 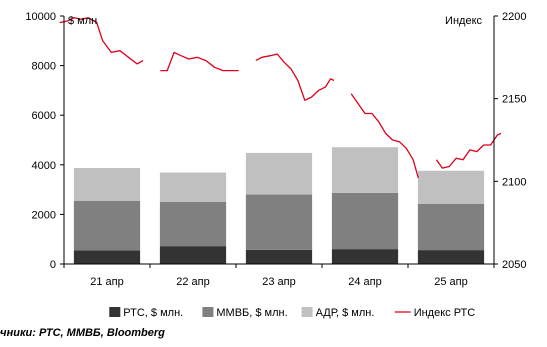 What do you see at coordinates (278, 282) in the screenshot?
I see `x-tick-label-2: 23 апр` at bounding box center [278, 282].